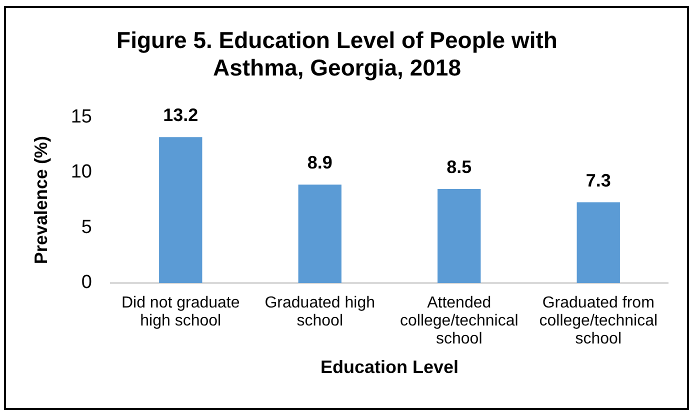  Describe the element at coordinates (319, 162) in the screenshot. I see `data-label: 8.9` at that location.